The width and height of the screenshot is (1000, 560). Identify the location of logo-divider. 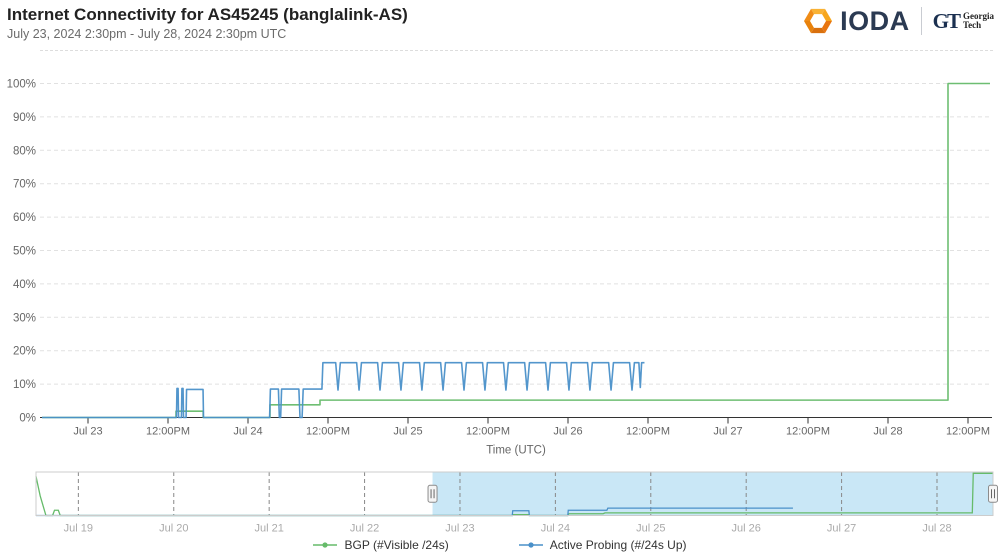
(921, 21).